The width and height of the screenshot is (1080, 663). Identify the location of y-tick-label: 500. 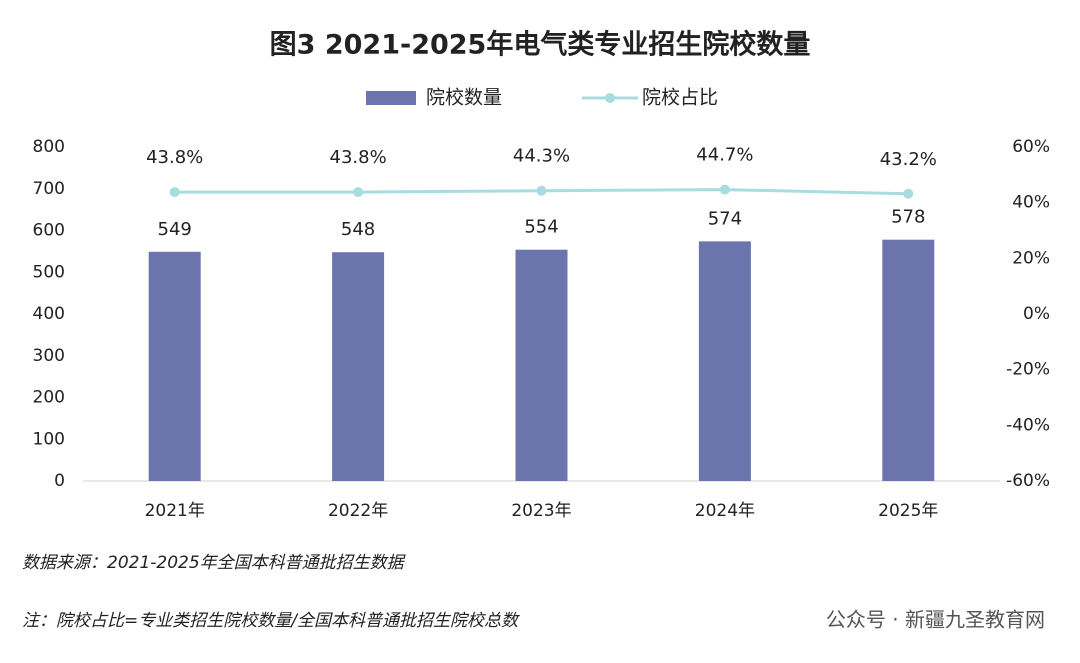
(49, 272).